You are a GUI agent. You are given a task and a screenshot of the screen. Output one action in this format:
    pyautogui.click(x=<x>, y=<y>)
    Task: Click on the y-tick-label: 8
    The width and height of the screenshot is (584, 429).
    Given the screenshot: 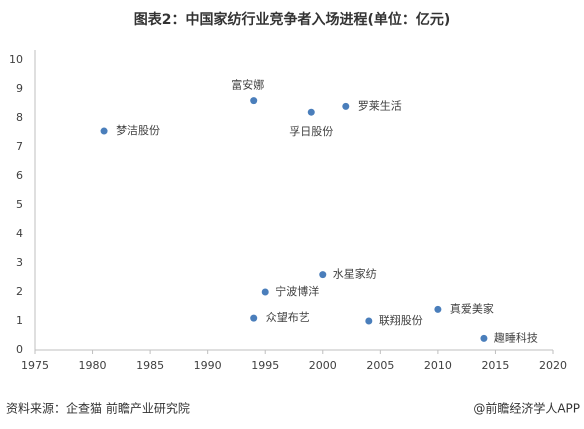 What is the action you would take?
    pyautogui.click(x=19, y=117)
    